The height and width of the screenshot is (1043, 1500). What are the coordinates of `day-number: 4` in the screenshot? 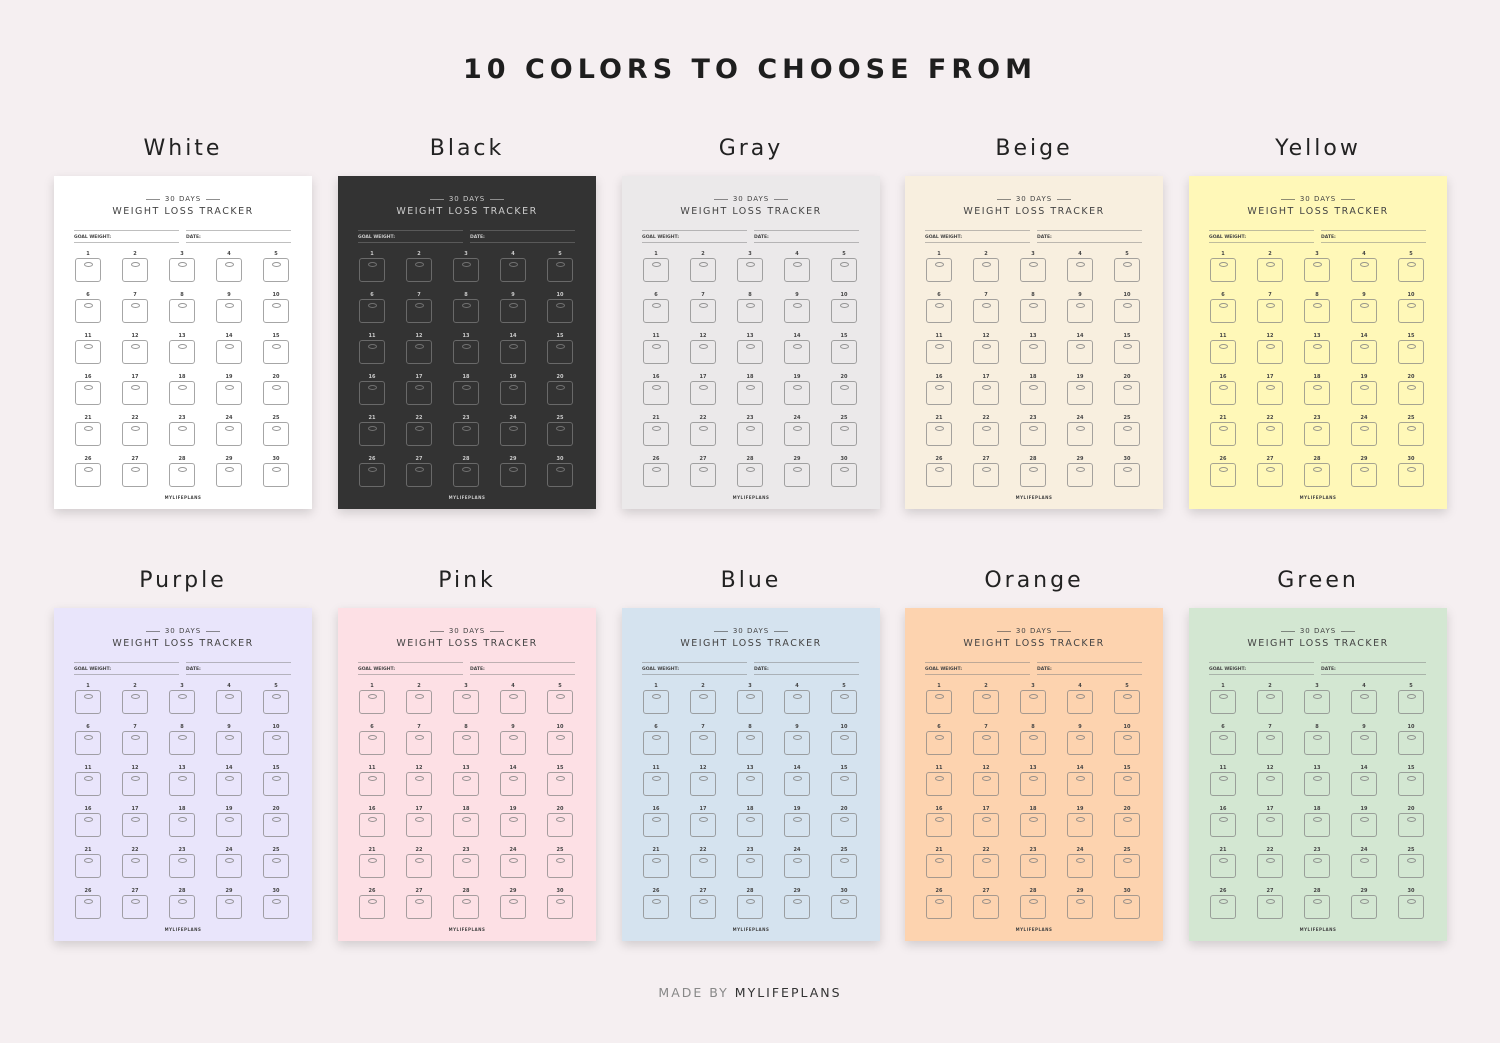 It's located at (229, 254).